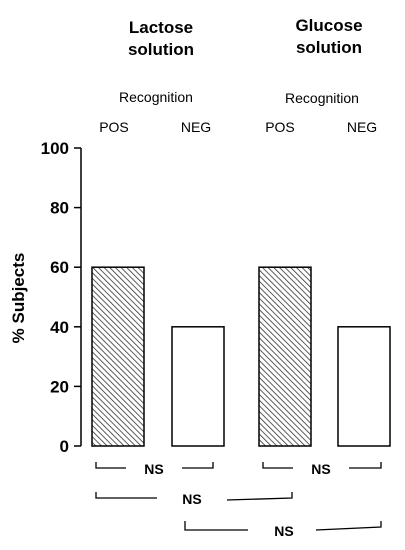 The width and height of the screenshot is (405, 550). Describe the element at coordinates (285, 356) in the screenshot. I see `bar-glucose-pos` at that location.